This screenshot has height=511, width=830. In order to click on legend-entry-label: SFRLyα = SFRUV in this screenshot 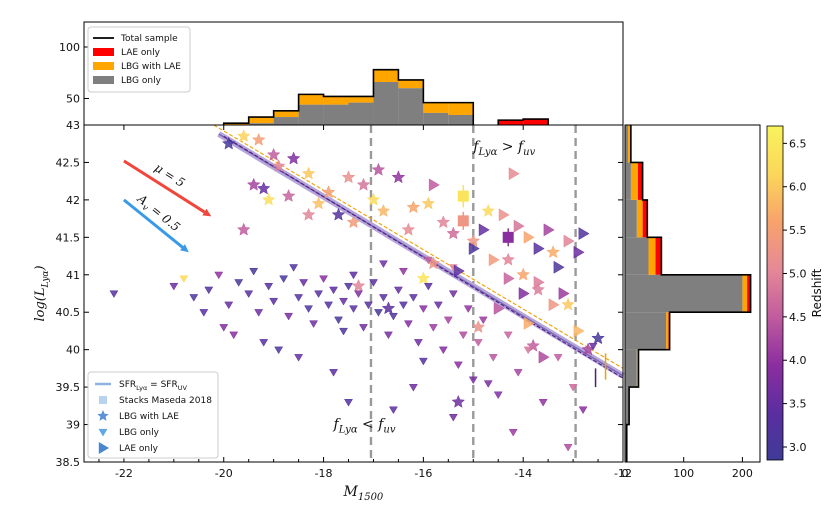, I will do `click(153, 386)`.